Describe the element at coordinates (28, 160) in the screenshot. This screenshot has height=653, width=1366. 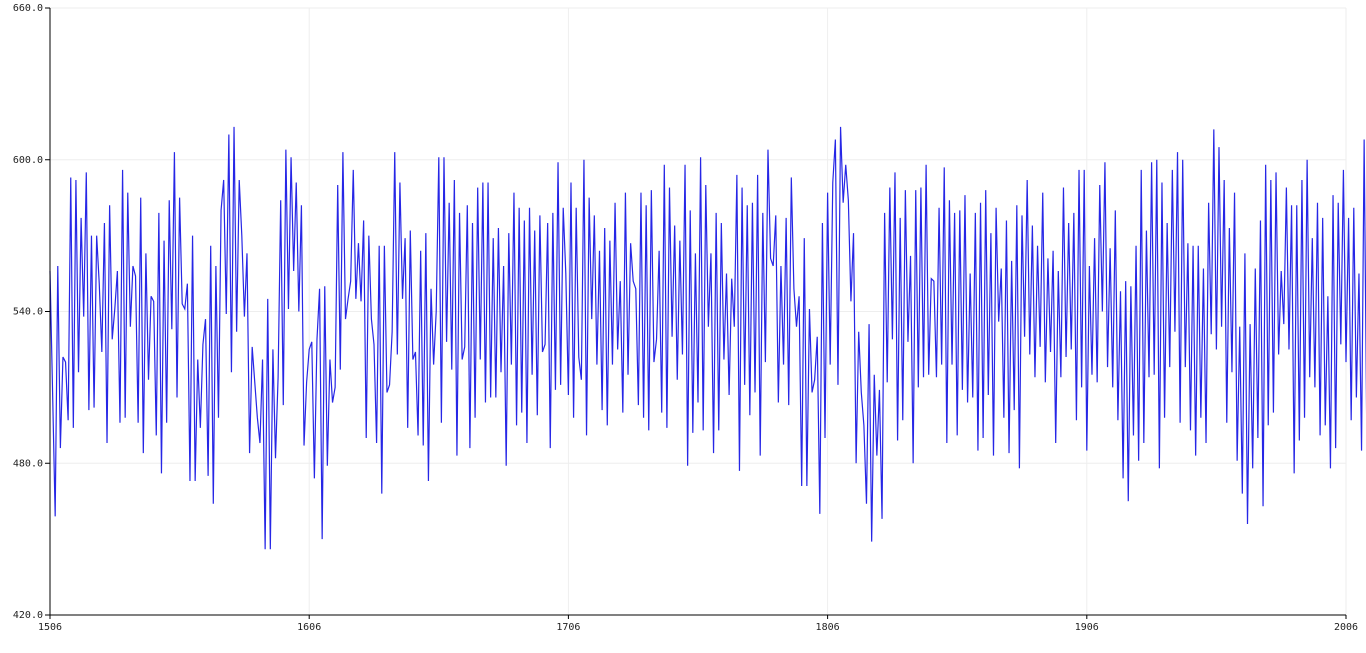
I see `y-tick-label: 600.0` at that location.